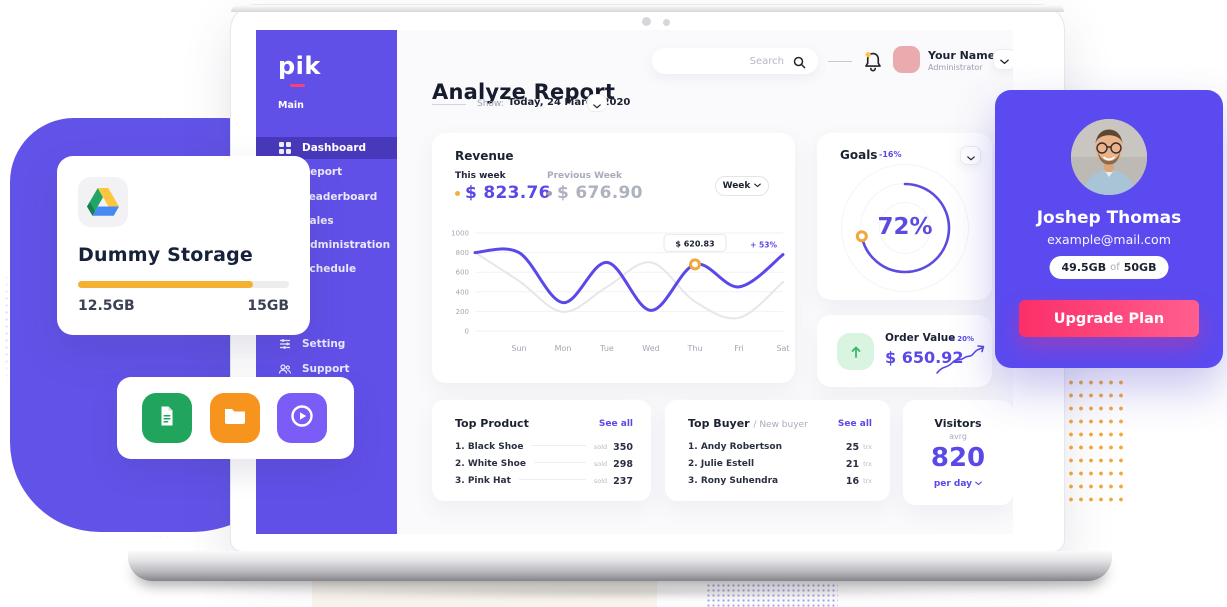  I want to click on document-icon, so click(167, 418).